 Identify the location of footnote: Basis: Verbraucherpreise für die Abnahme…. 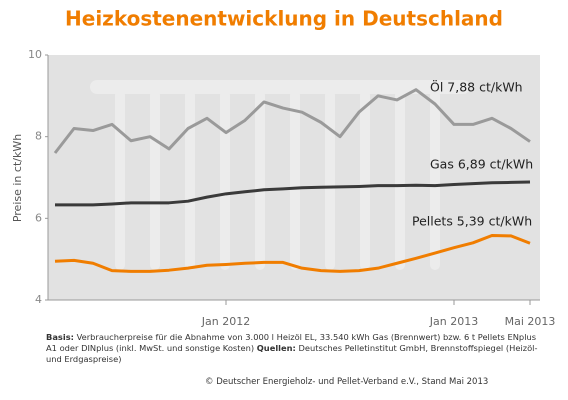
(296, 348).